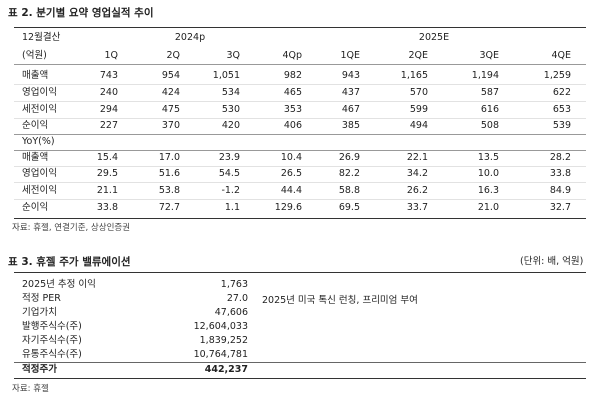  Describe the element at coordinates (69, 262) in the screenshot. I see `table-title: 표 3. 휴젤 주가 밸류에이션` at that location.